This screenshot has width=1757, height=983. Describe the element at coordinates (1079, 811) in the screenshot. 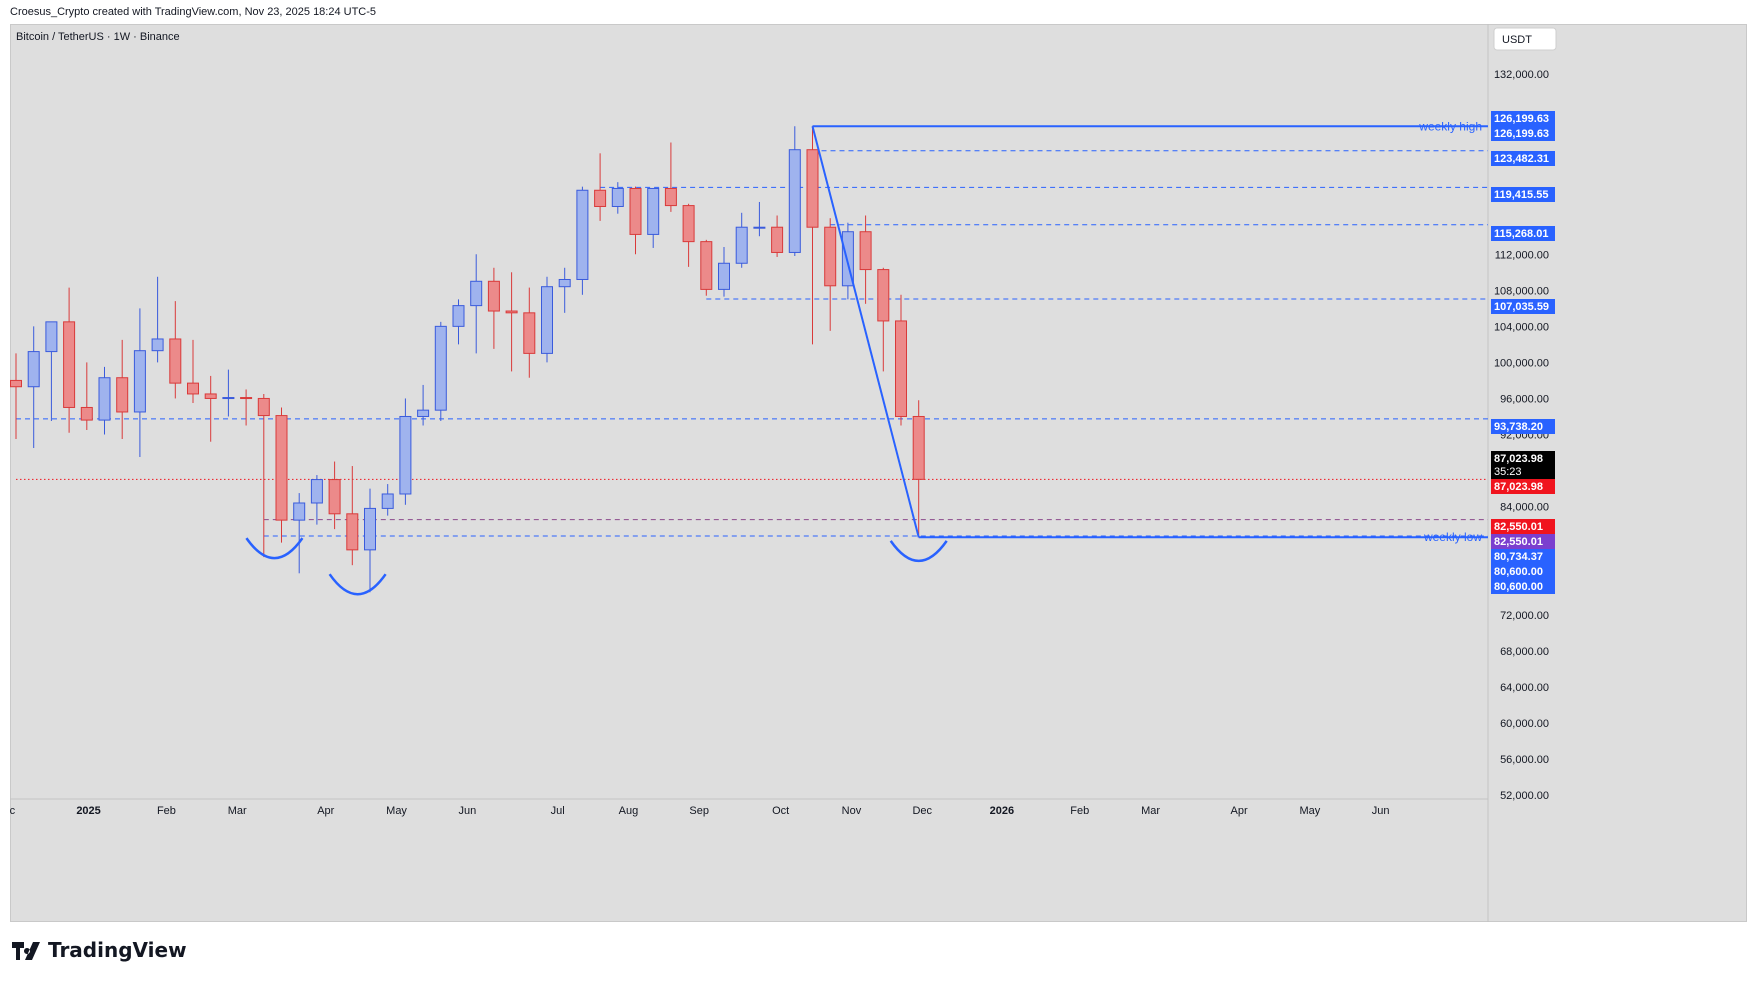

I see `time-tick-label: Feb` at that location.